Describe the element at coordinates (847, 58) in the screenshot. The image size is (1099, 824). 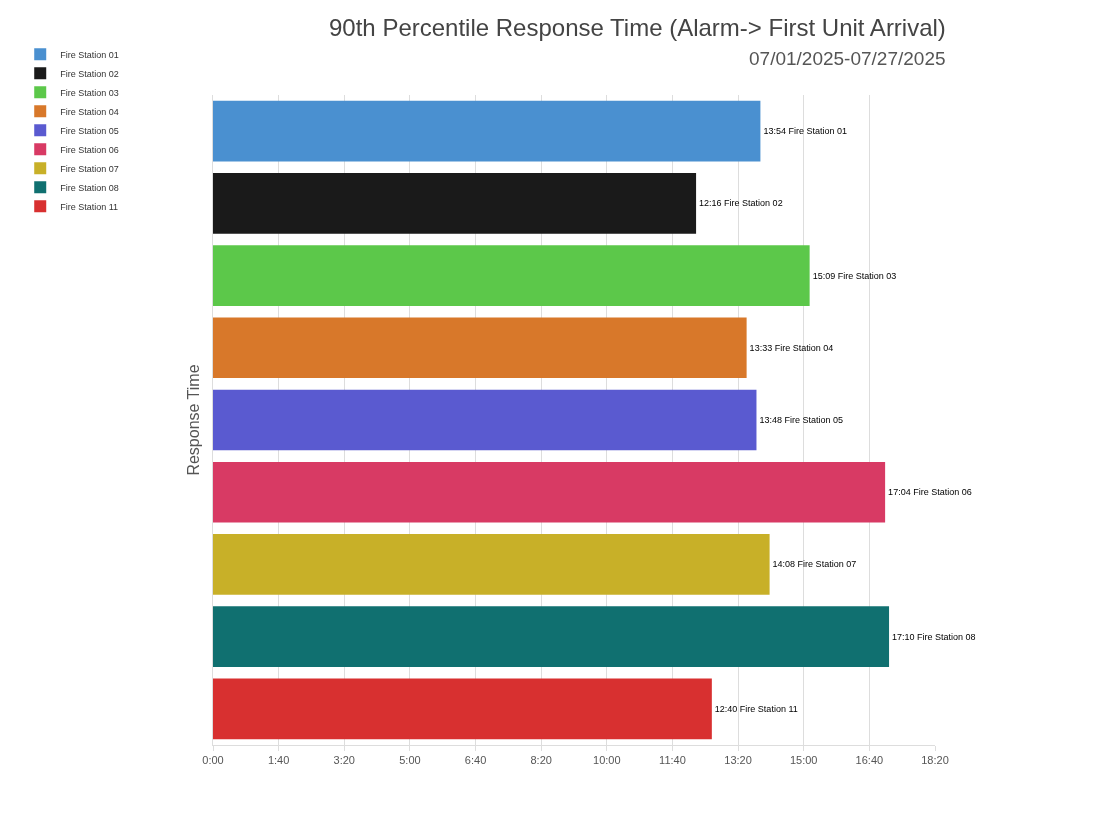
I see `chart-subtitle: 07/01/2025-07/27/2025` at that location.